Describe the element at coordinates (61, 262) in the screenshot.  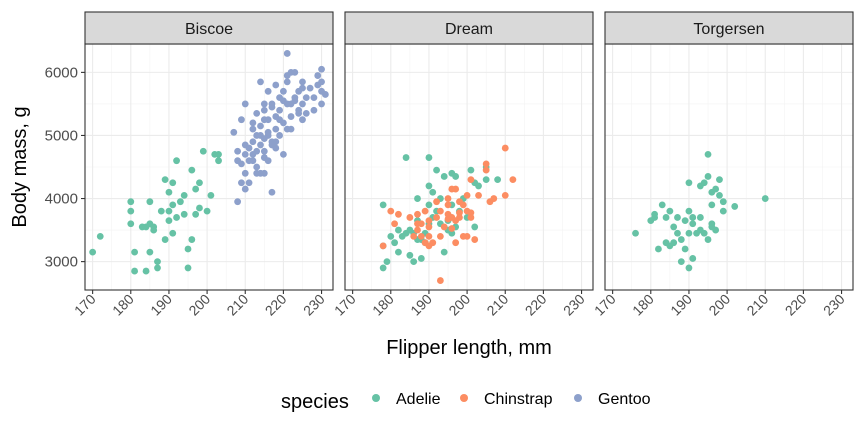
I see `y-tick-label: 3000` at that location.